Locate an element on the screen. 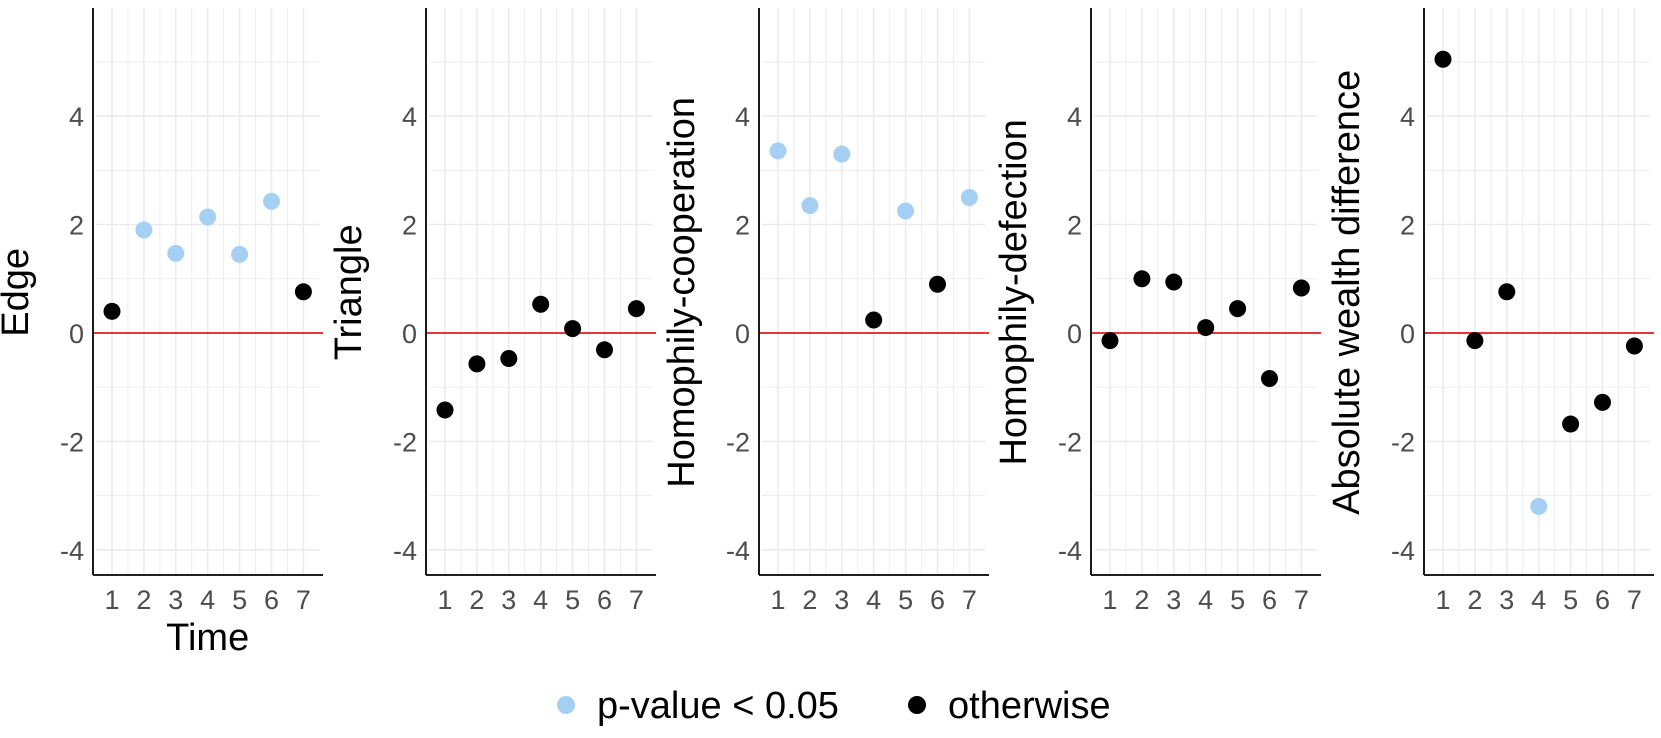 Image resolution: width=1661 pixels, height=738 pixels. y-axis-title: Homophily-defection is located at coordinates (1014, 292).